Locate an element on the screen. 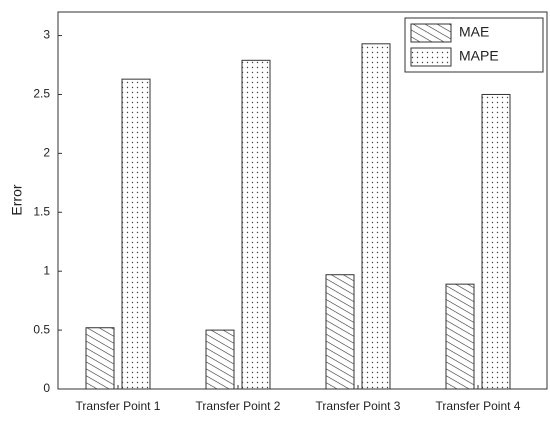  y-tick-label: 2.5 is located at coordinates (41, 94).